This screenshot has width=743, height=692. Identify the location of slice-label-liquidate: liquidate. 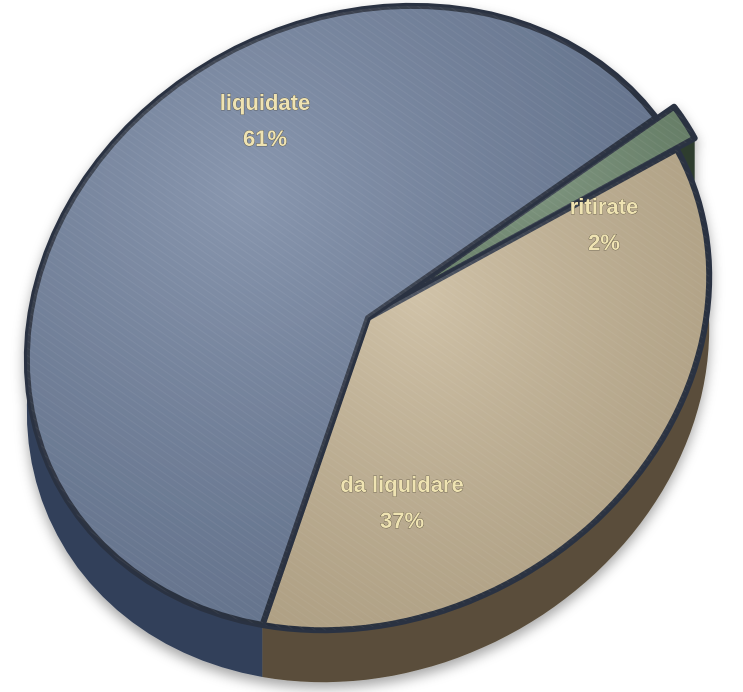
(265, 102).